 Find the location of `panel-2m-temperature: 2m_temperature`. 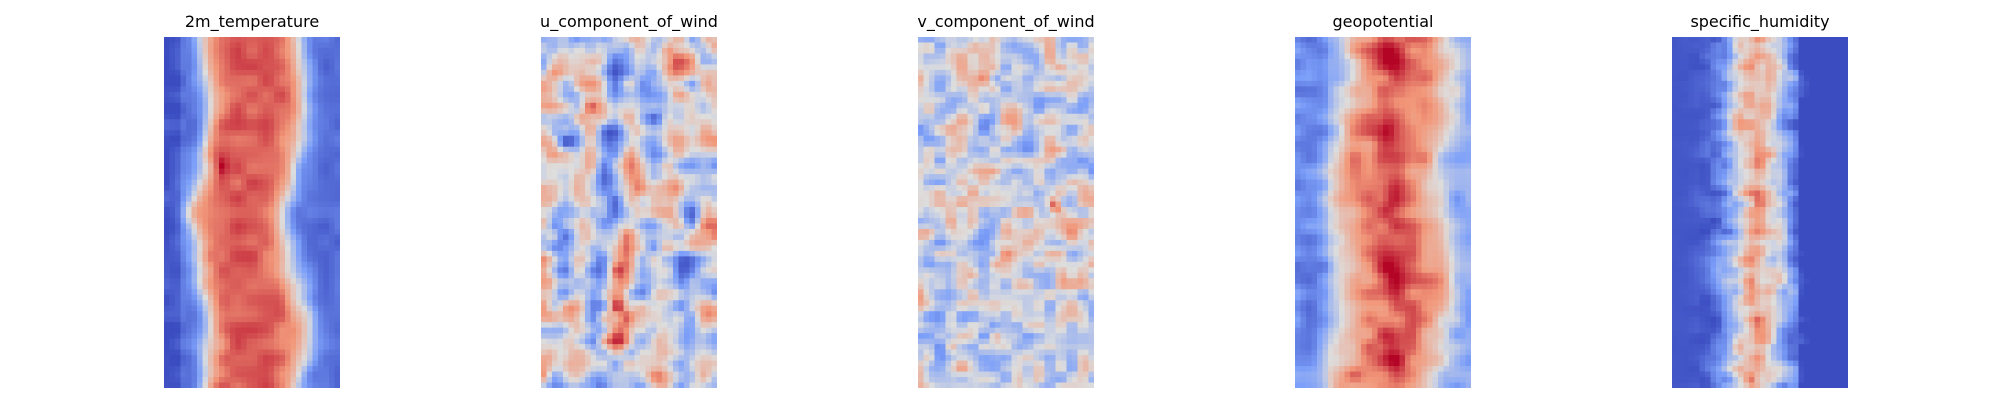

panel-2m-temperature: 2m_temperature is located at coordinates (252, 200).